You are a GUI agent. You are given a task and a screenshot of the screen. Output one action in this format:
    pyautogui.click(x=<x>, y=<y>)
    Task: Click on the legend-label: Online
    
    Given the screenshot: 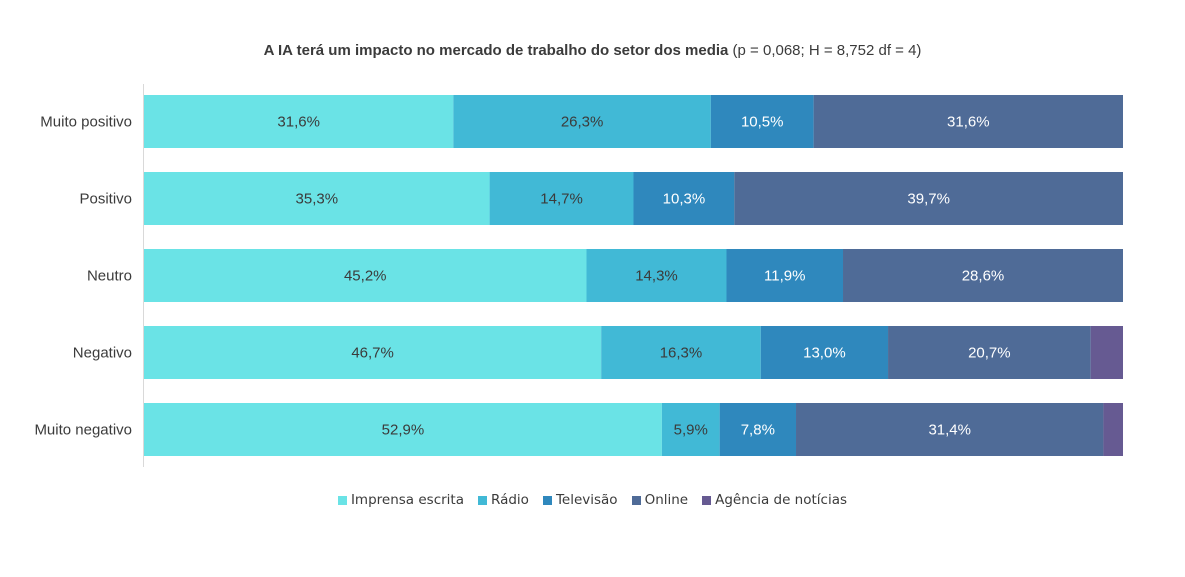 What is the action you would take?
    pyautogui.click(x=666, y=500)
    